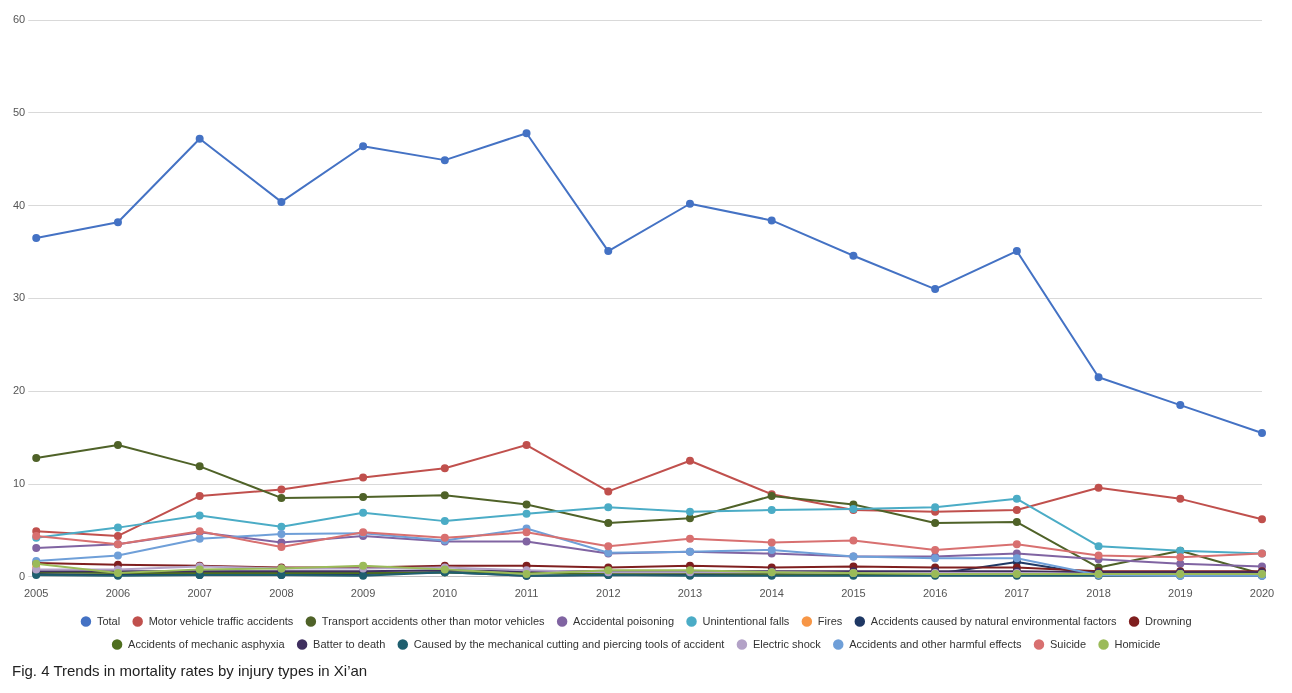  Describe the element at coordinates (19, 204) in the screenshot. I see `y-tick-label: 40` at that location.